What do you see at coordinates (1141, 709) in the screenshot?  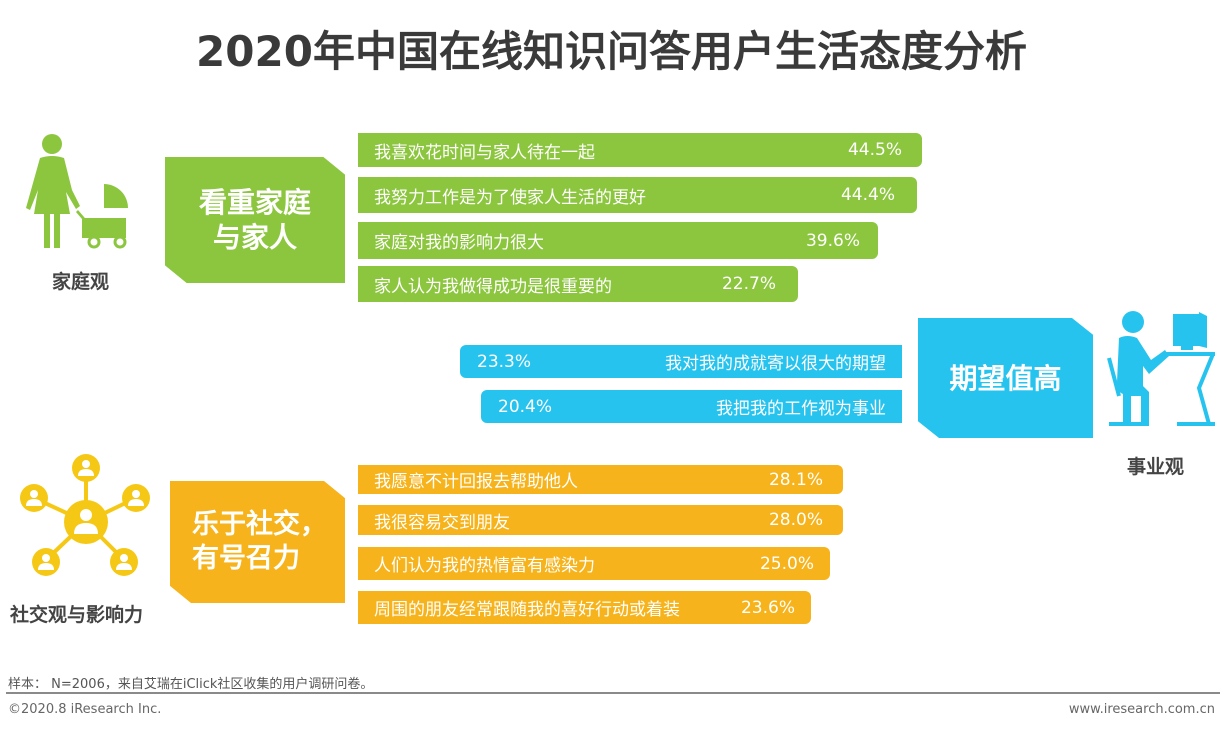 I see `website-link: www.iresearch.com.cn` at bounding box center [1141, 709].